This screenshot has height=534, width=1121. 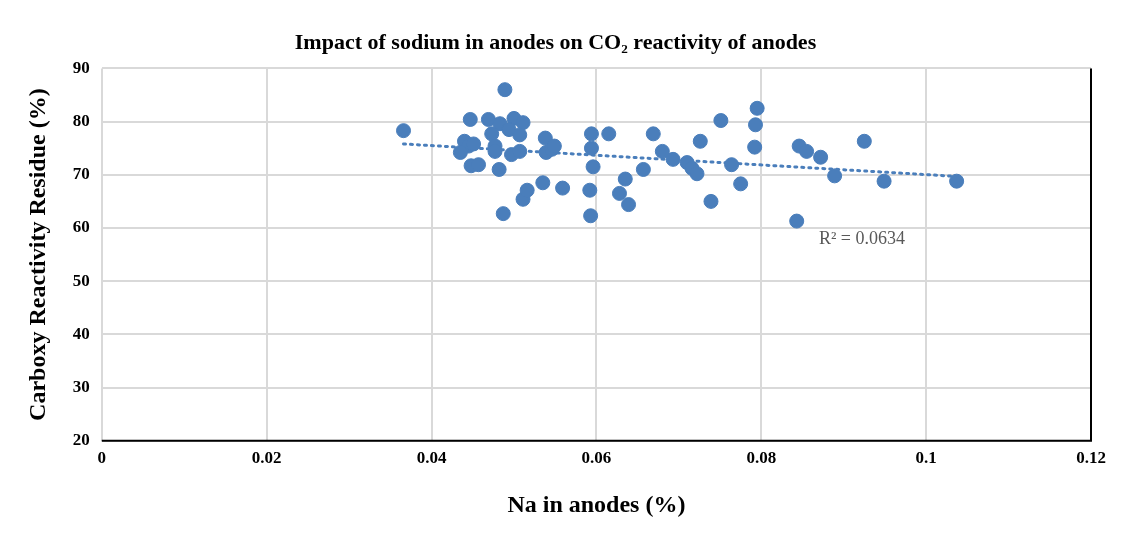 What do you see at coordinates (431, 458) in the screenshot?
I see `x-tick-label: 0.04` at bounding box center [431, 458].